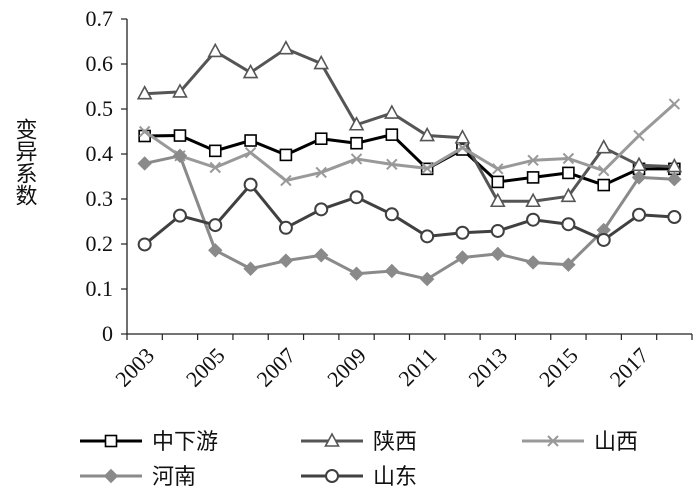 The width and height of the screenshot is (700, 496). I want to click on y-tick-label: 0.1, so click(100, 288).